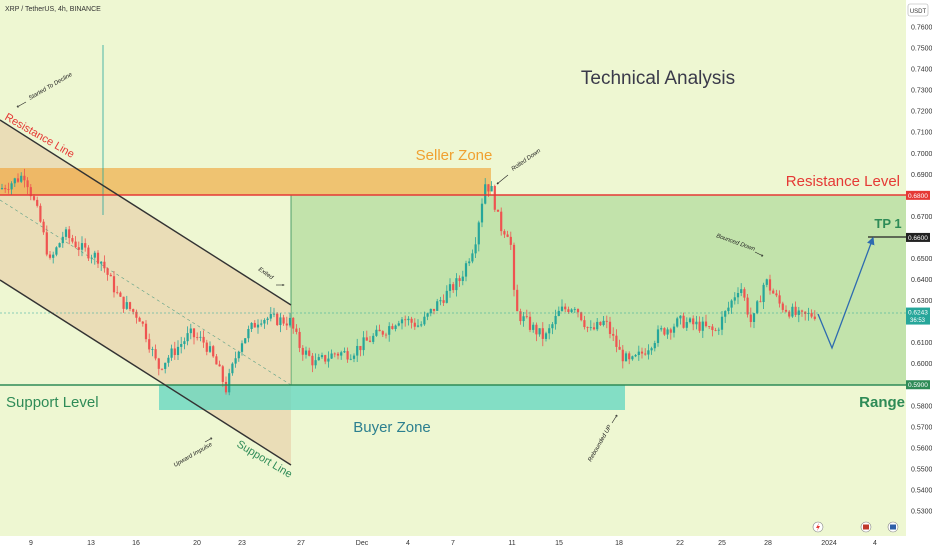  What do you see at coordinates (768, 543) in the screenshot?
I see `time-tick-14: 28` at bounding box center [768, 543].